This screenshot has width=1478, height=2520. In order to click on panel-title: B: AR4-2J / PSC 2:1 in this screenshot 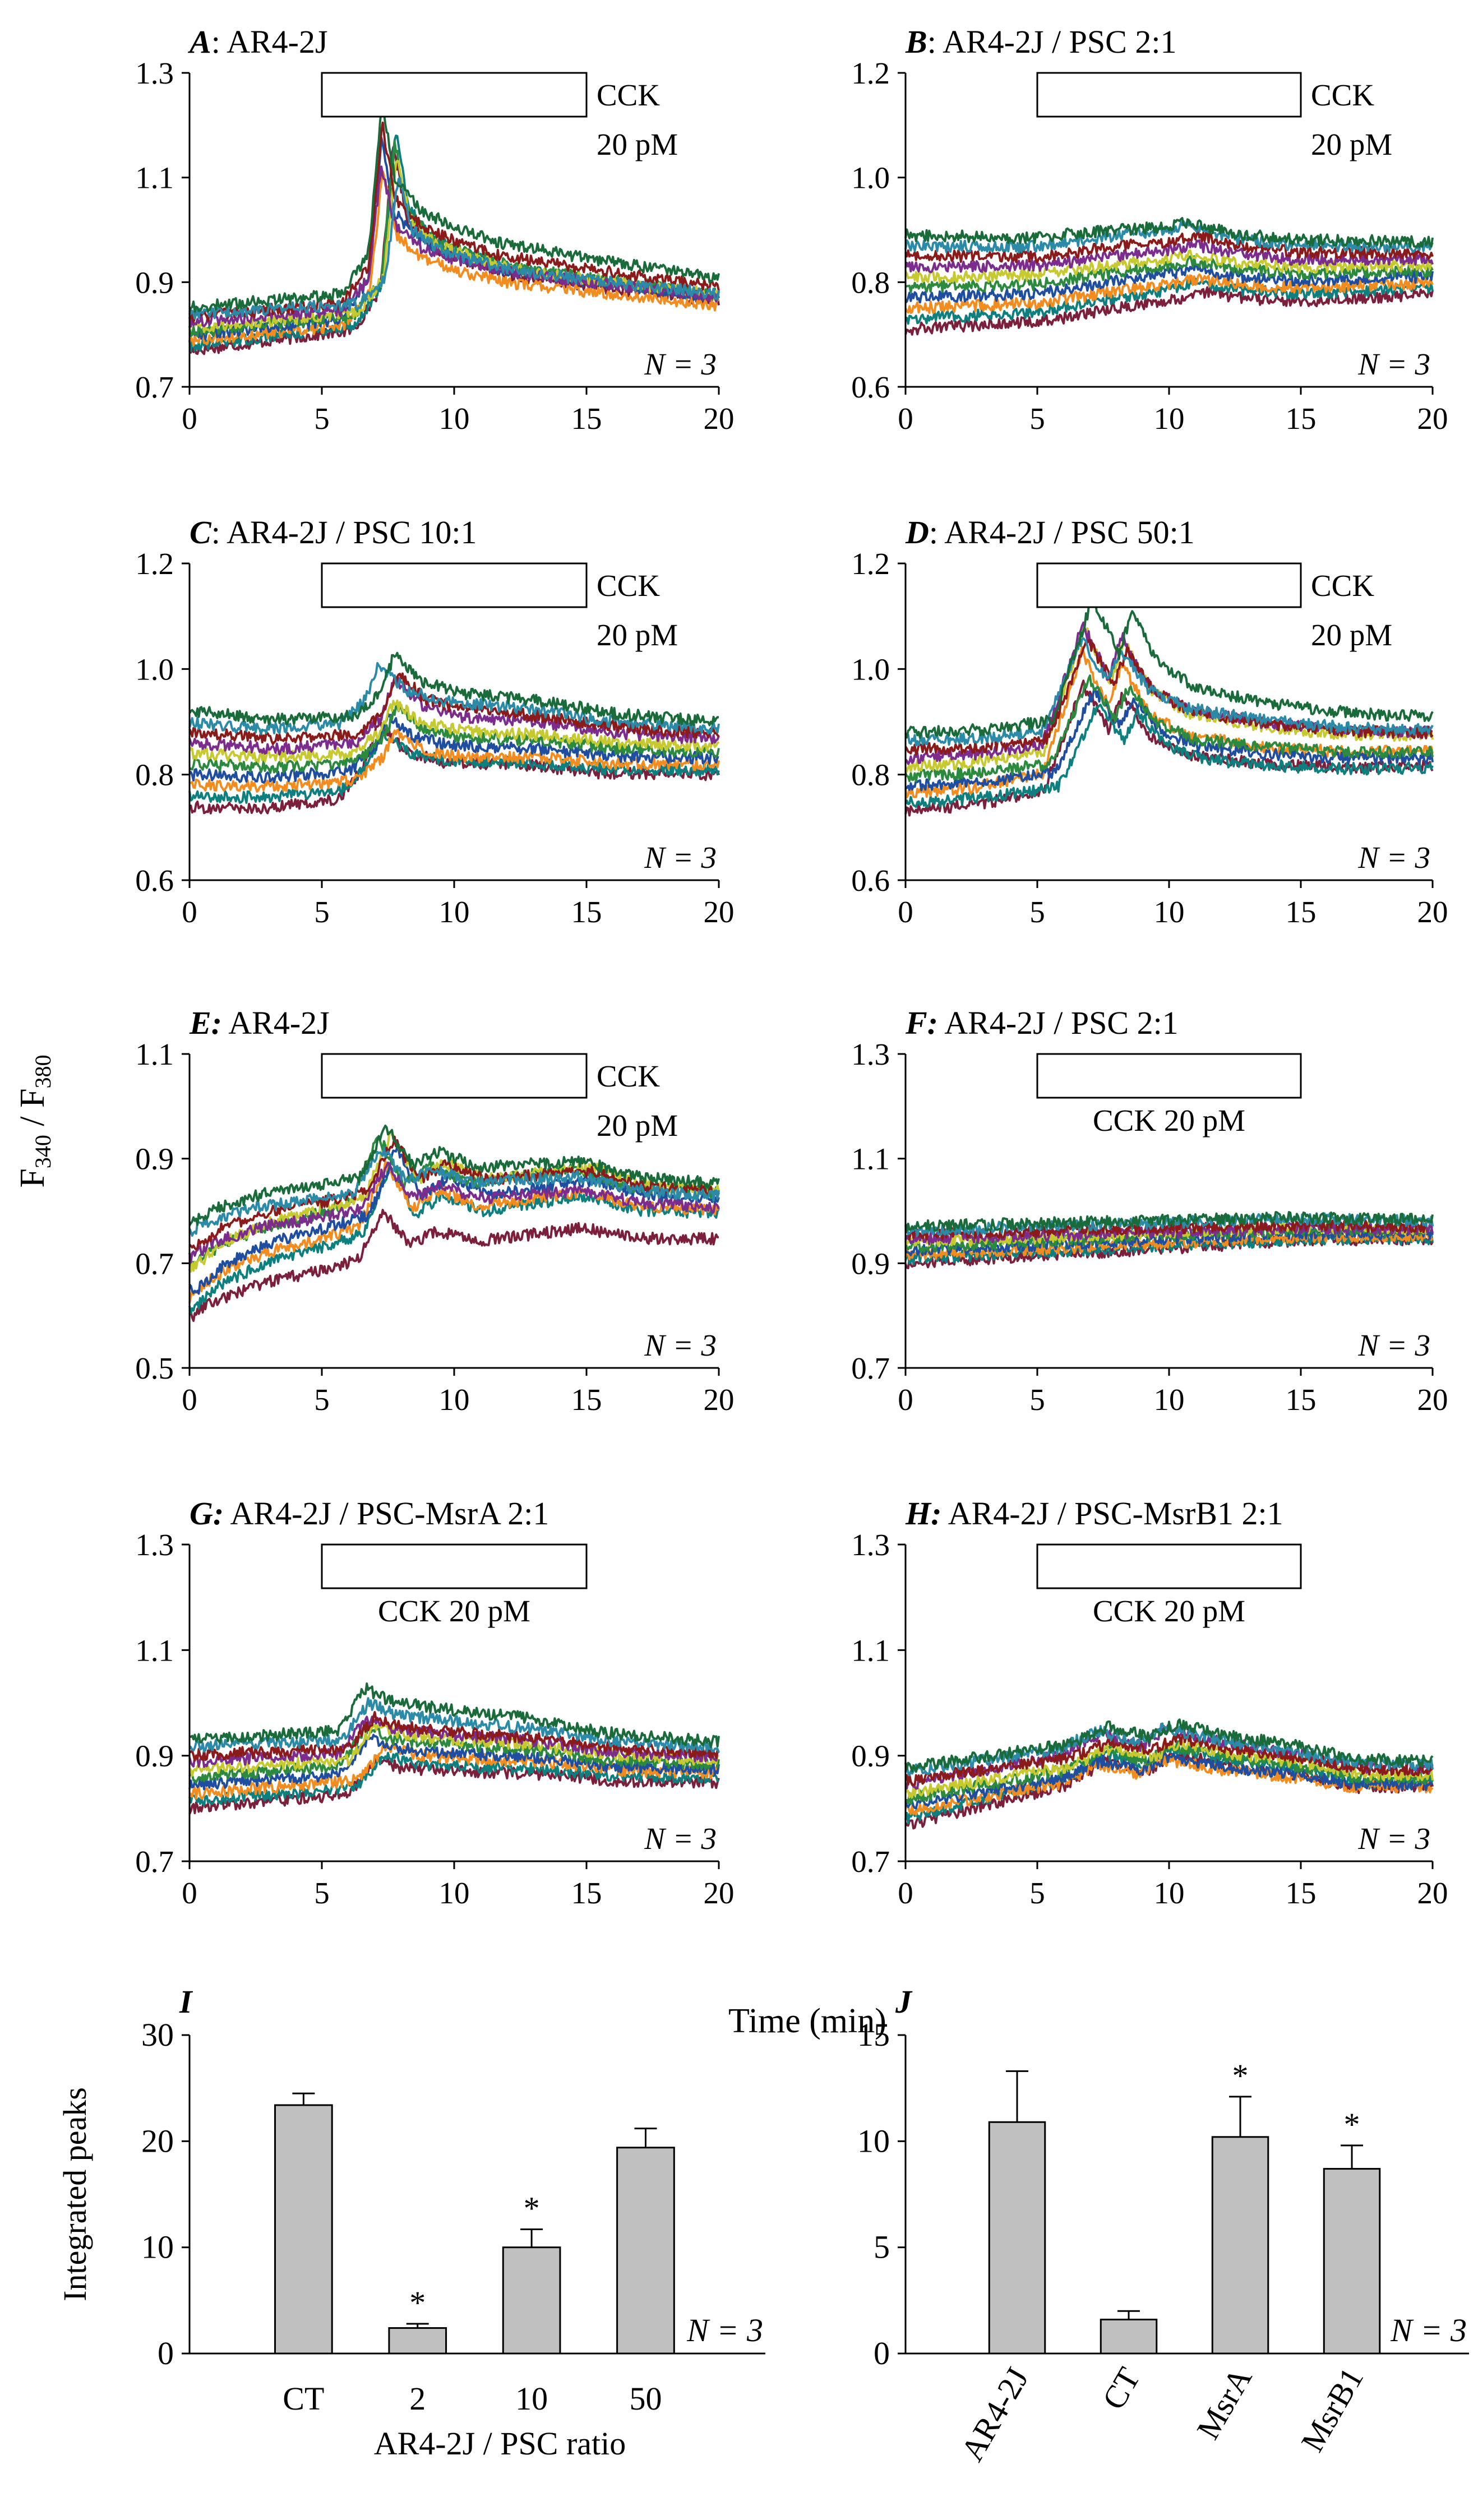, I will do `click(1041, 42)`.